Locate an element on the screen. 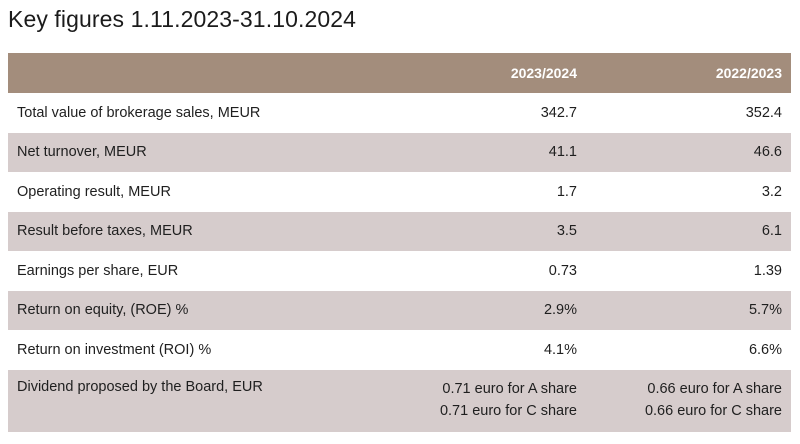  row-label: Result before taxes, MEUR is located at coordinates (105, 231).